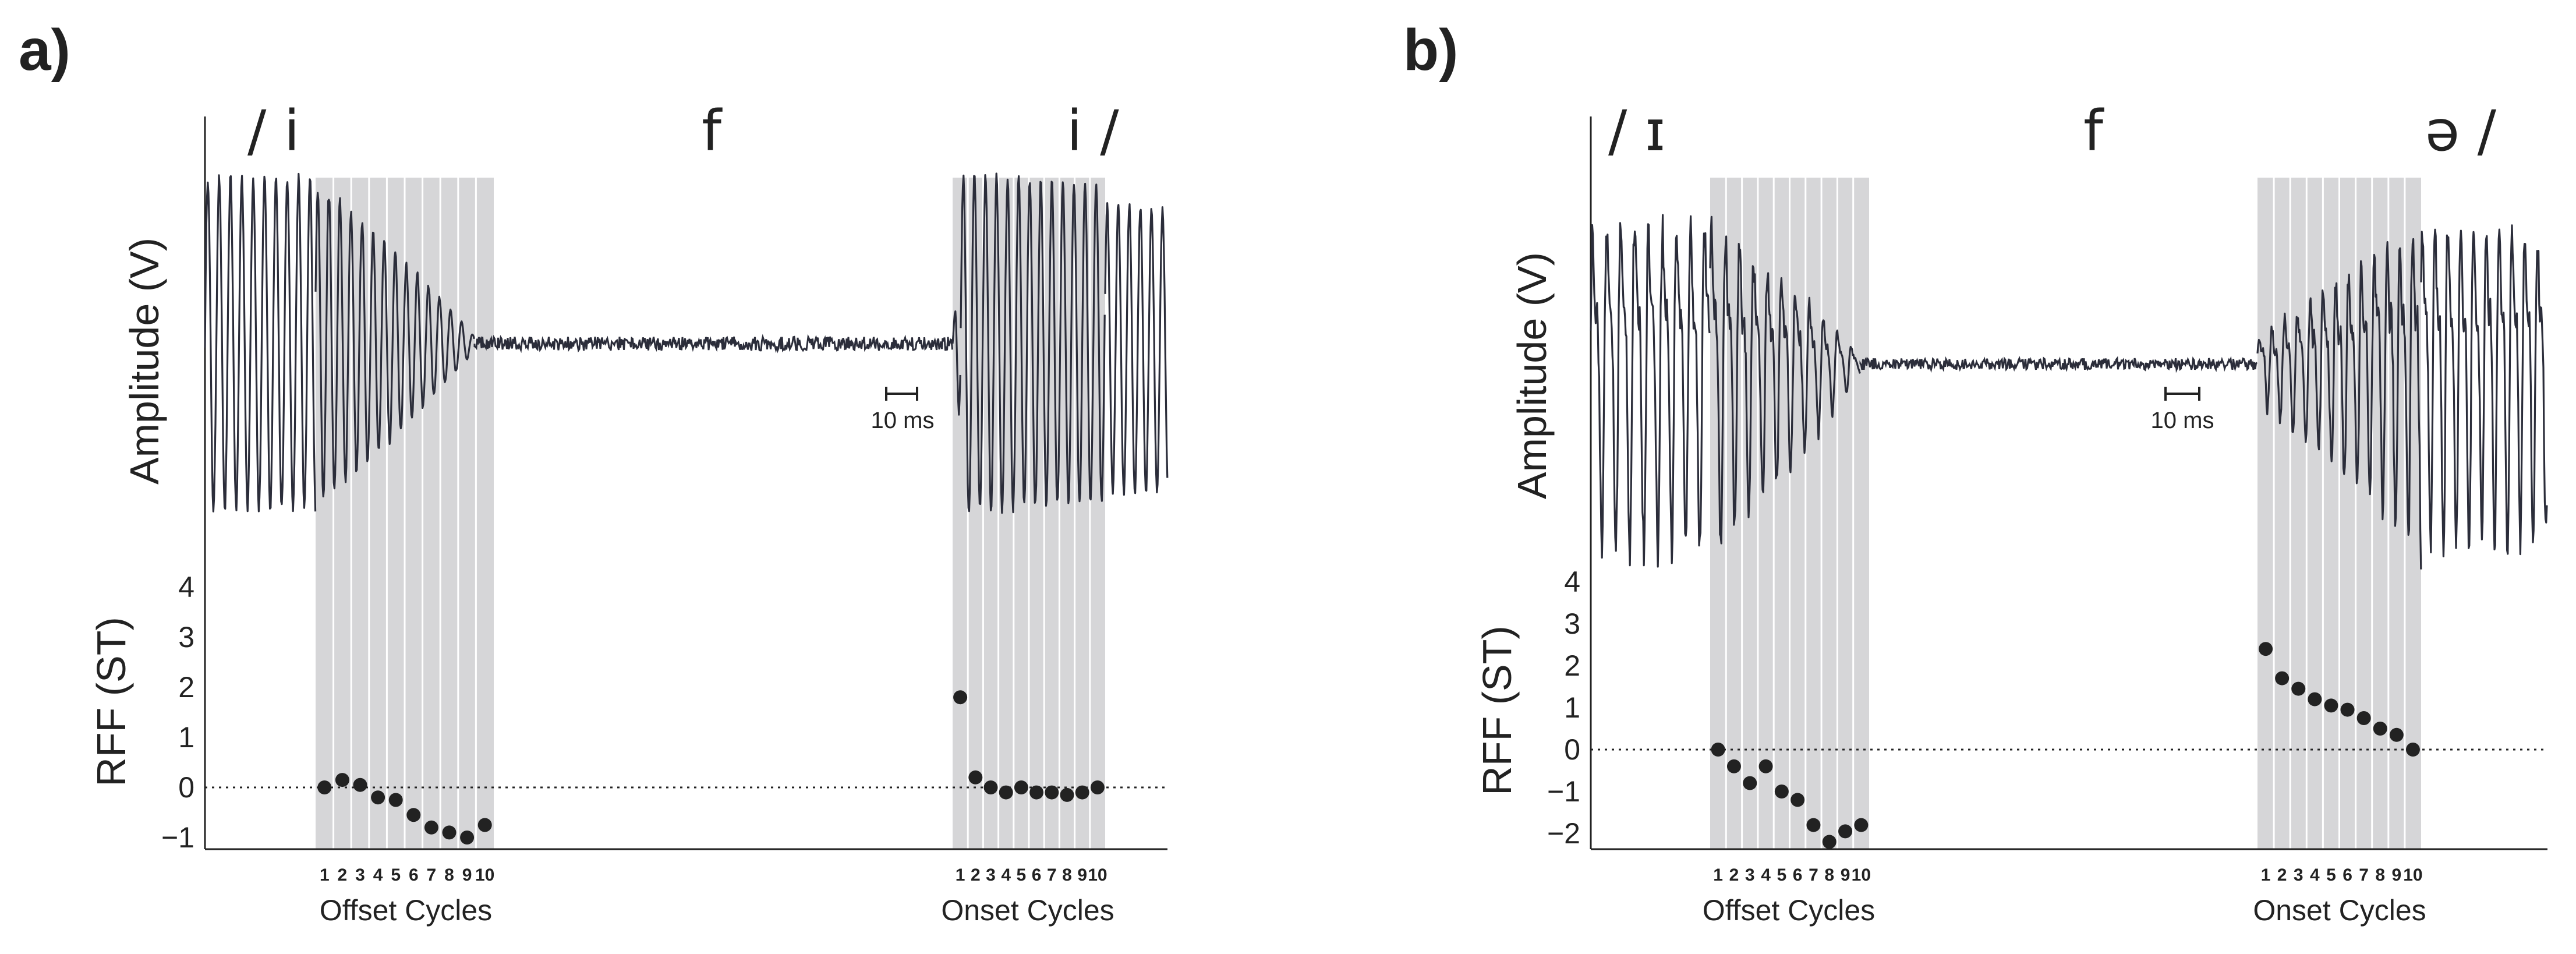 This screenshot has width=2576, height=954. Describe the element at coordinates (484, 875) in the screenshot. I see `panel-a-offset-cycle-label: 10` at that location.